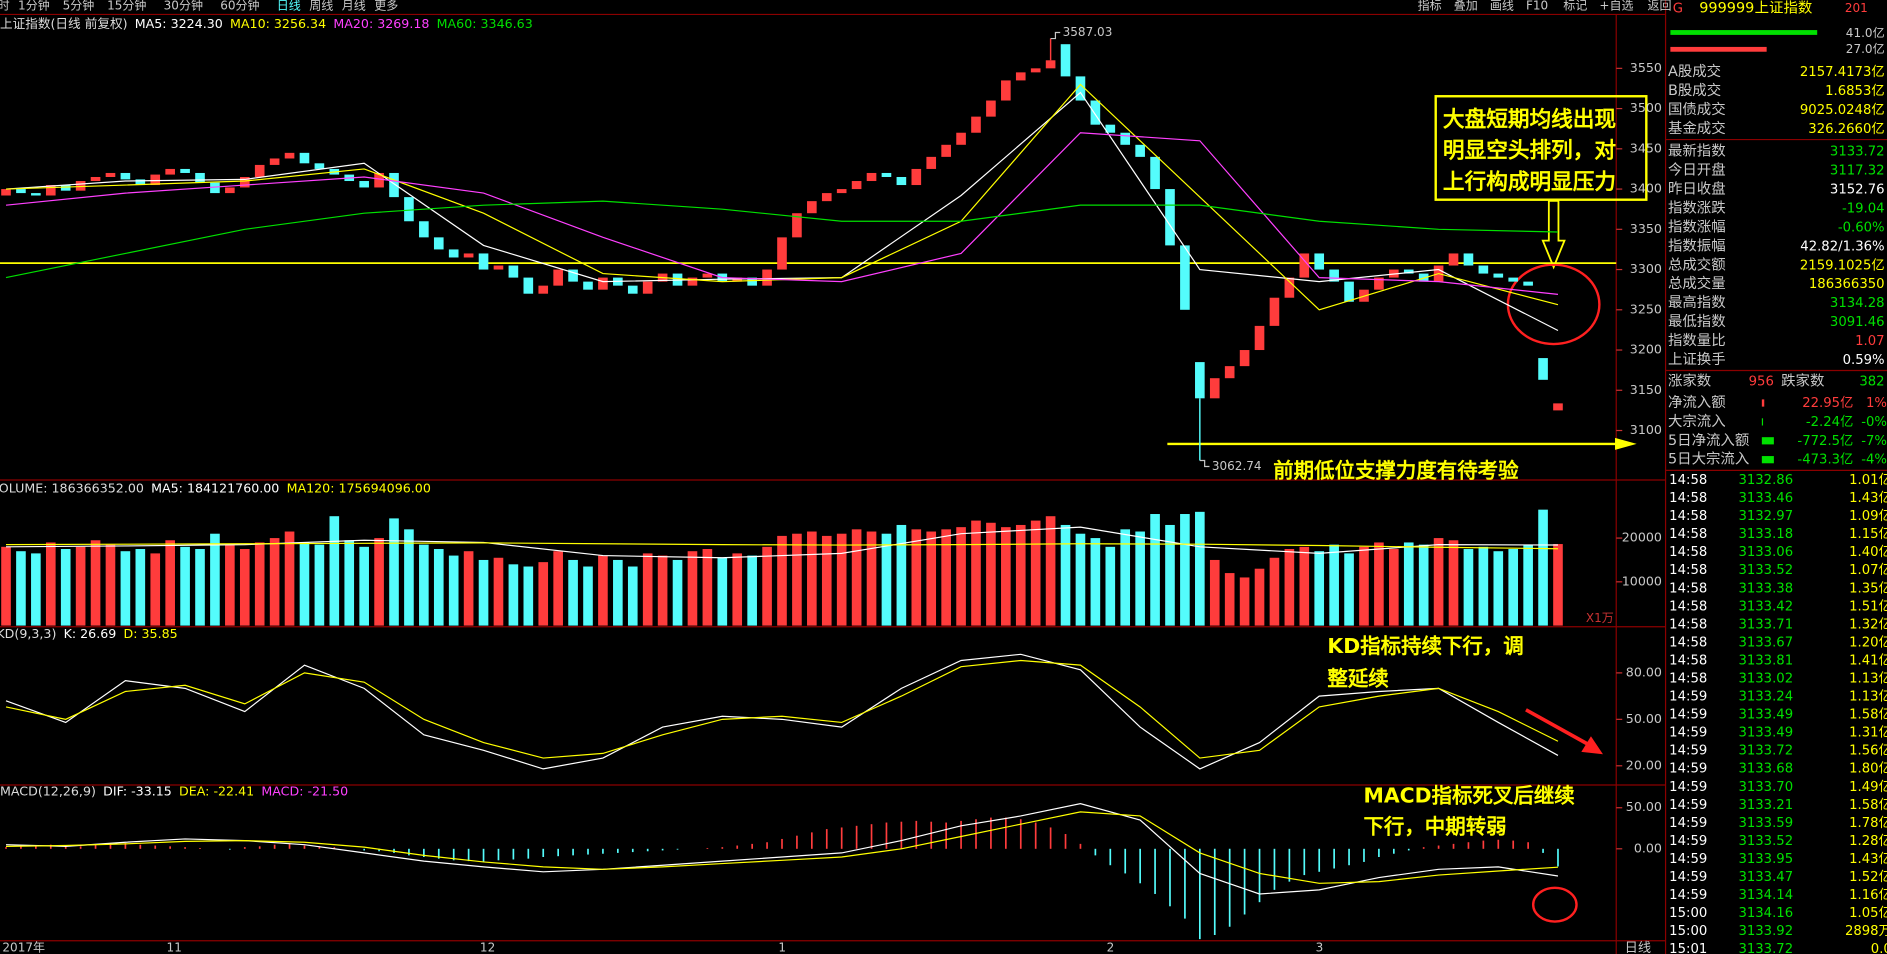  Describe the element at coordinates (1646, 268) in the screenshot. I see `y-tick-label: 3300` at that location.